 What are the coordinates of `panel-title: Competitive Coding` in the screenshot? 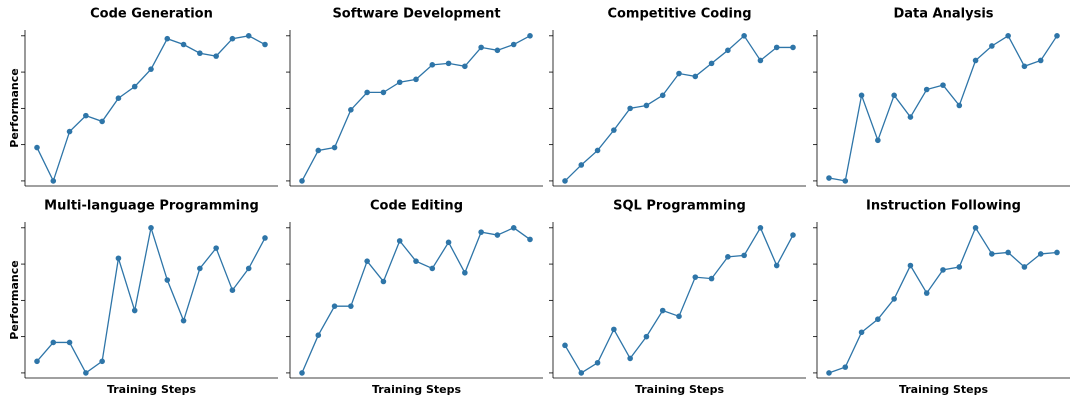 It's located at (679, 14).